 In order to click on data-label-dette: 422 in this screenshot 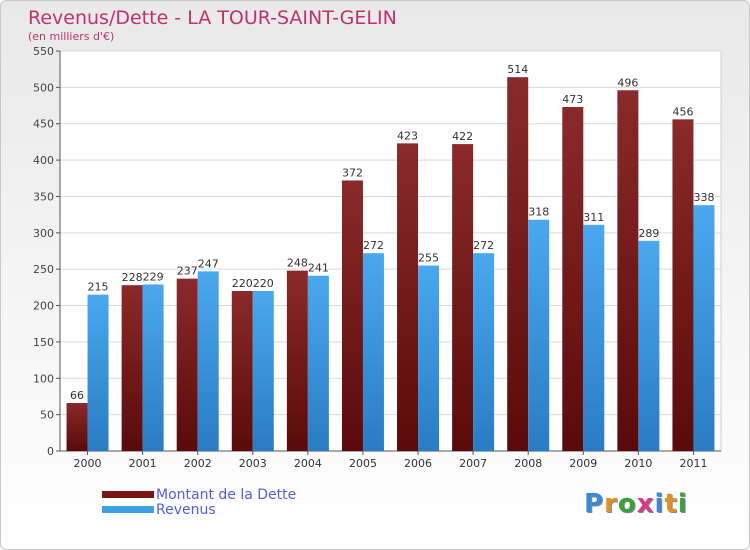, I will do `click(462, 136)`.